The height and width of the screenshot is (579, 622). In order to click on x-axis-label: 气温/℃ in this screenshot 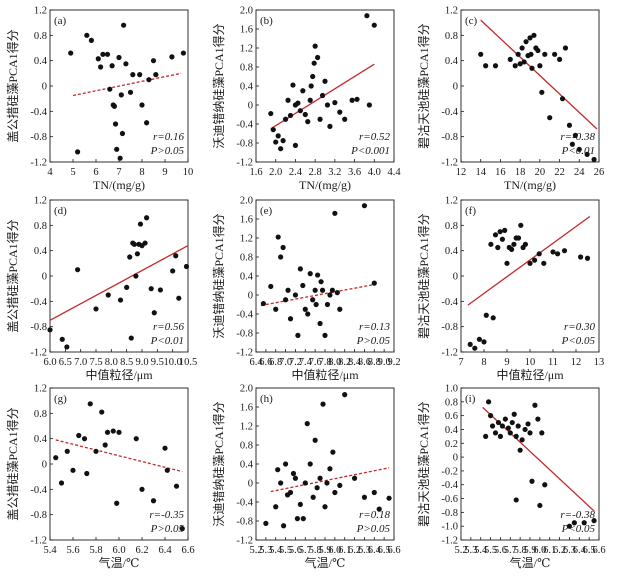, I will do `click(119, 562)`.